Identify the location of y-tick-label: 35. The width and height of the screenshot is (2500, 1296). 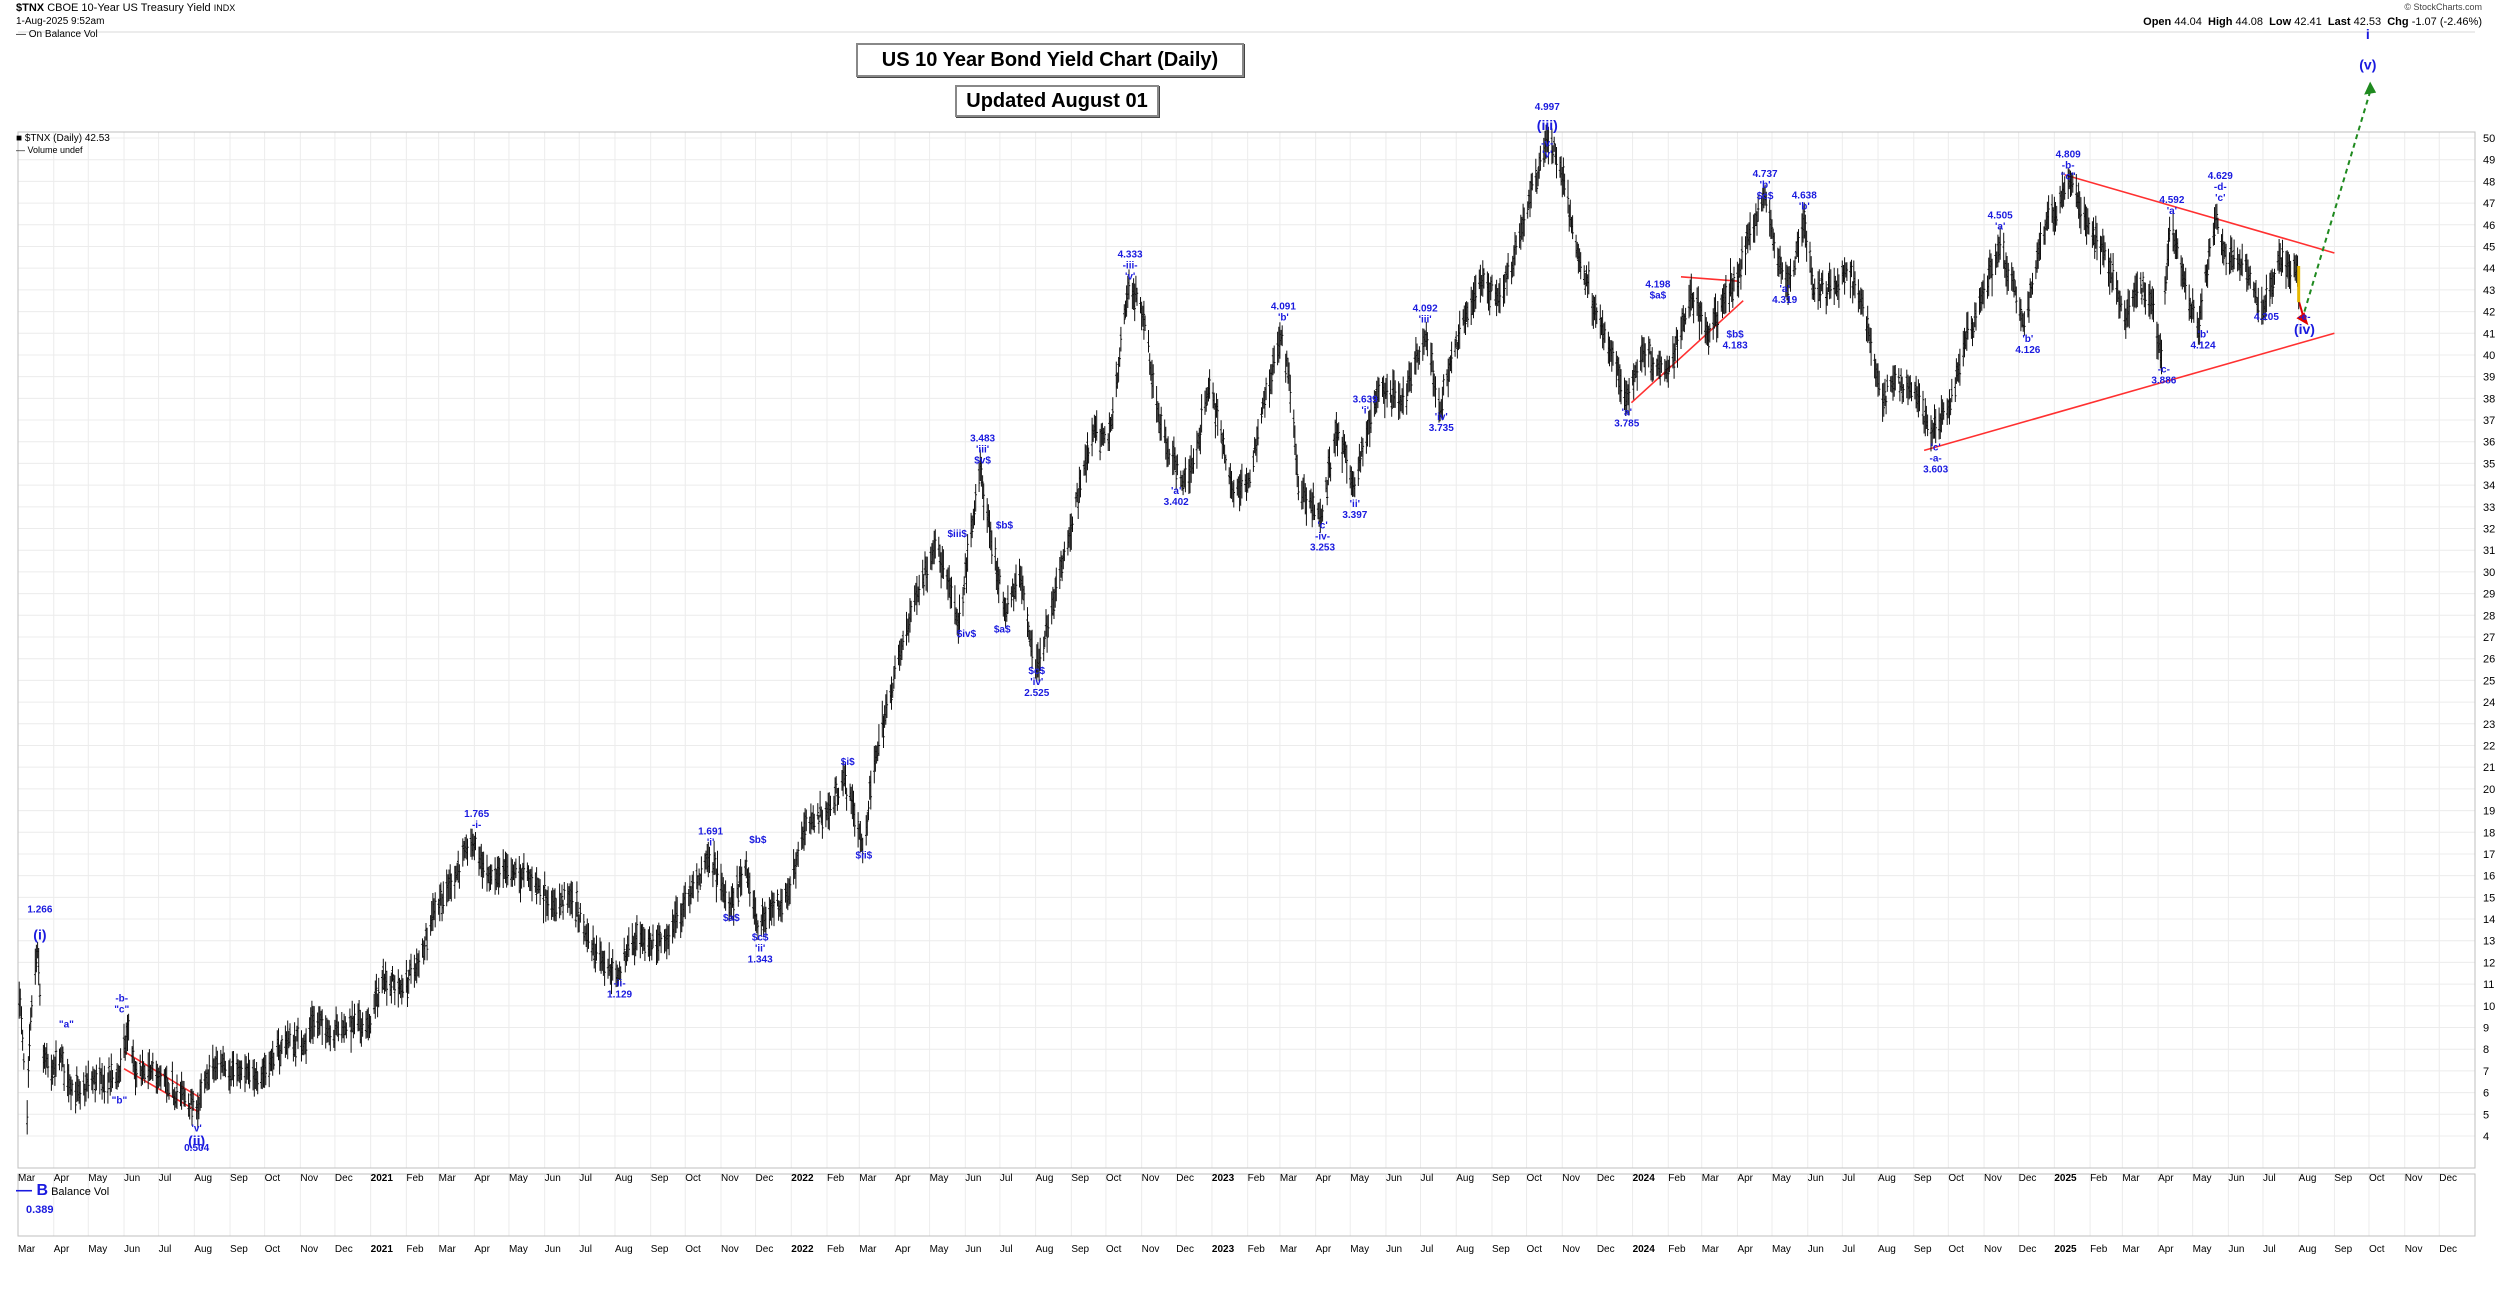
(2489, 464).